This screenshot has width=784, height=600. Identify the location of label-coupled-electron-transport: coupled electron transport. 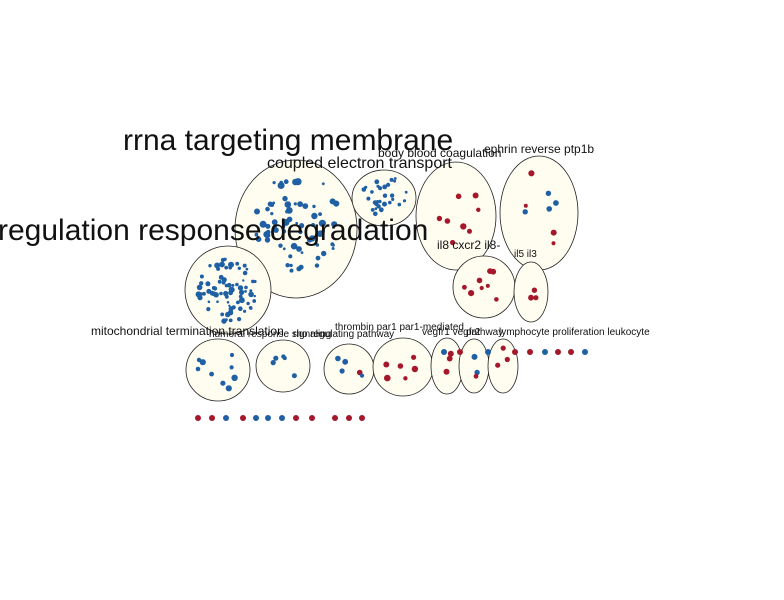
(360, 163).